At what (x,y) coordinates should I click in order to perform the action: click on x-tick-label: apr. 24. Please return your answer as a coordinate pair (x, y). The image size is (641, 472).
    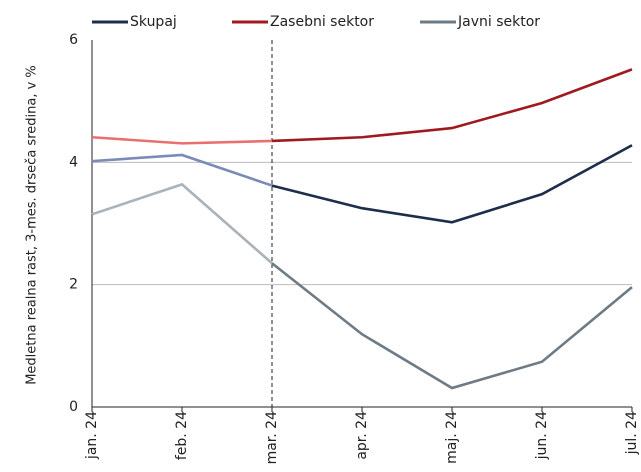
    Looking at the image, I should click on (362, 435).